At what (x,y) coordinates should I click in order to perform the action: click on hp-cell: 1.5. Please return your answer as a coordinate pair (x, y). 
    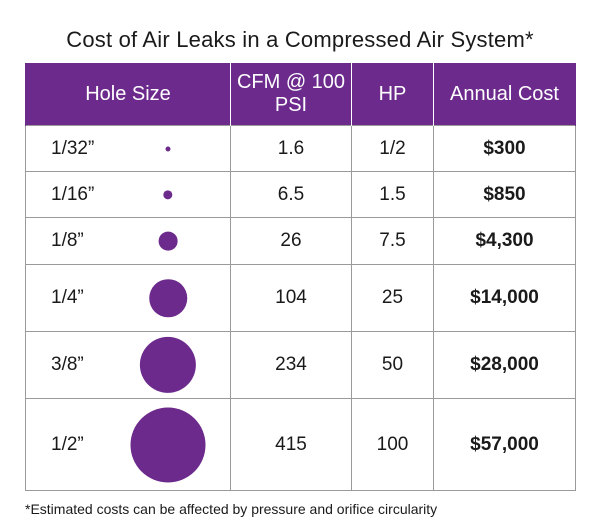
    Looking at the image, I should click on (392, 194).